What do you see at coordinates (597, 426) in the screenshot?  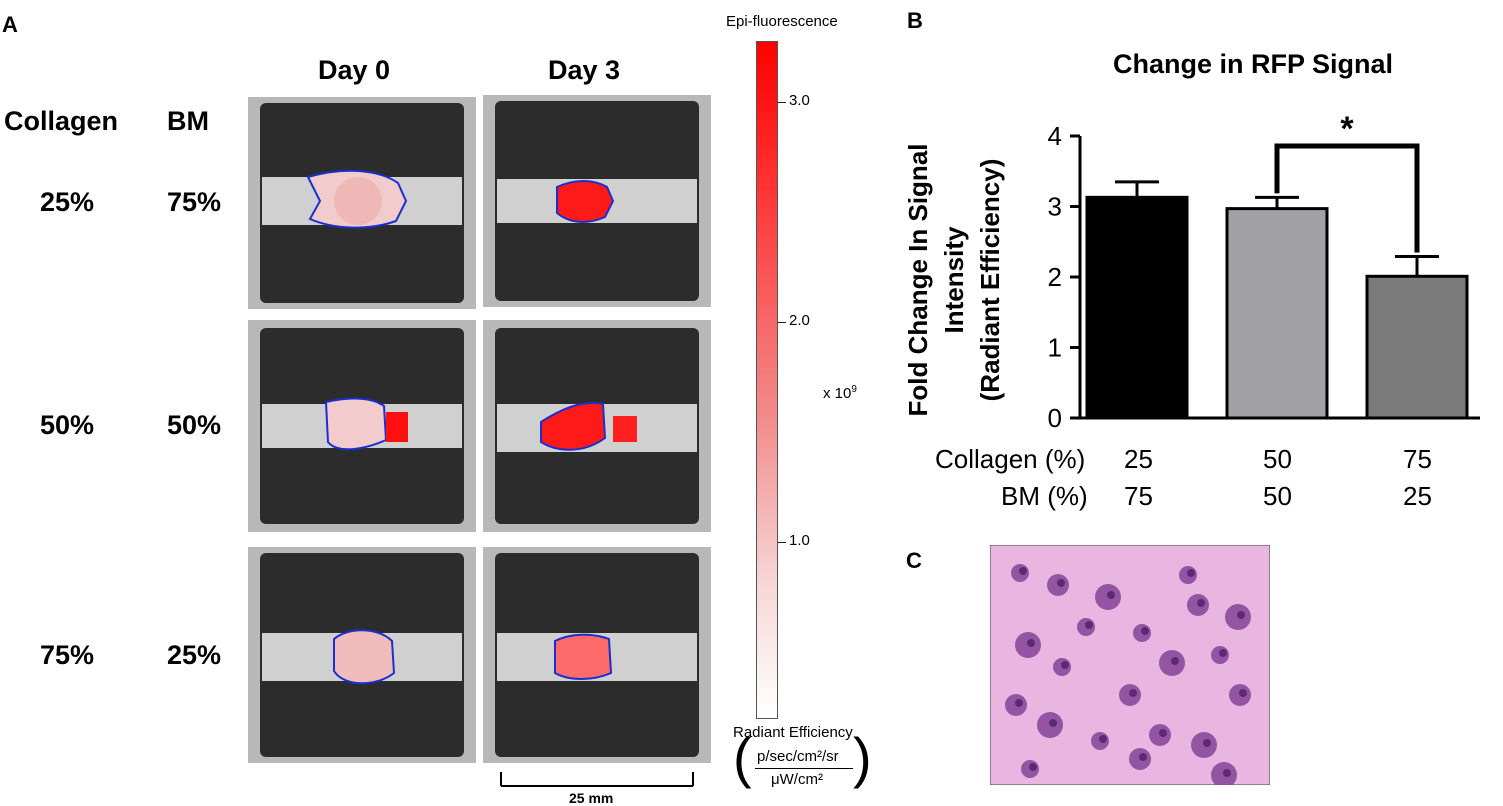 I see `tile-row2-day3` at bounding box center [597, 426].